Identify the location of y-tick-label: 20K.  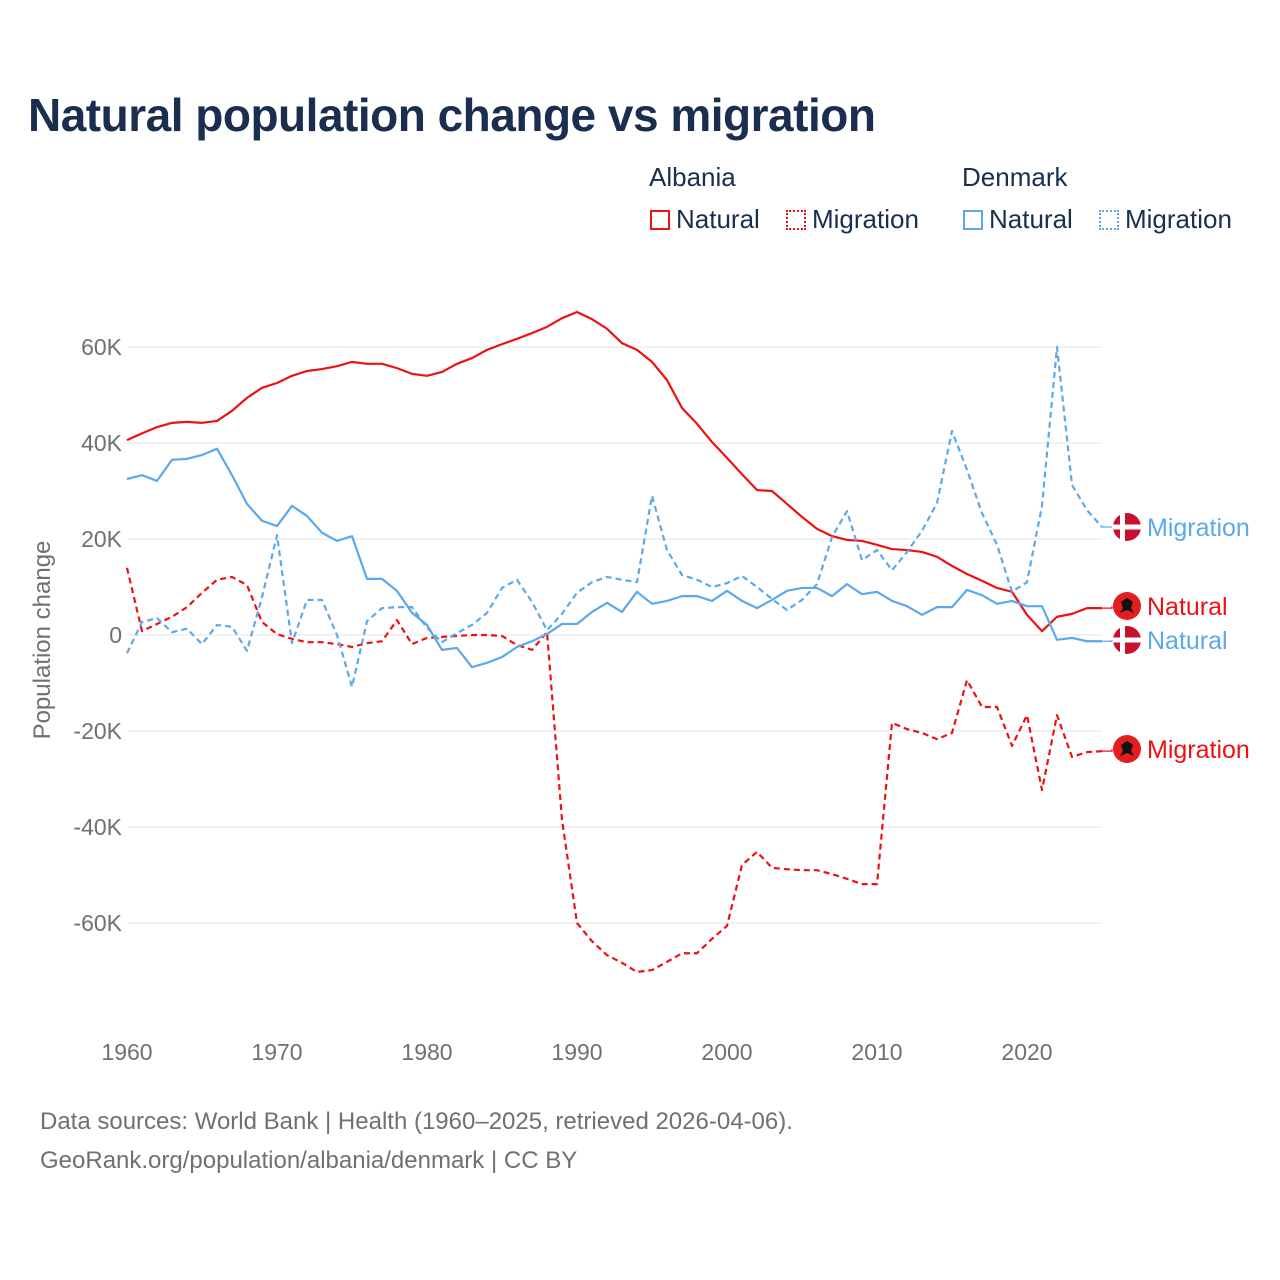
(102, 539).